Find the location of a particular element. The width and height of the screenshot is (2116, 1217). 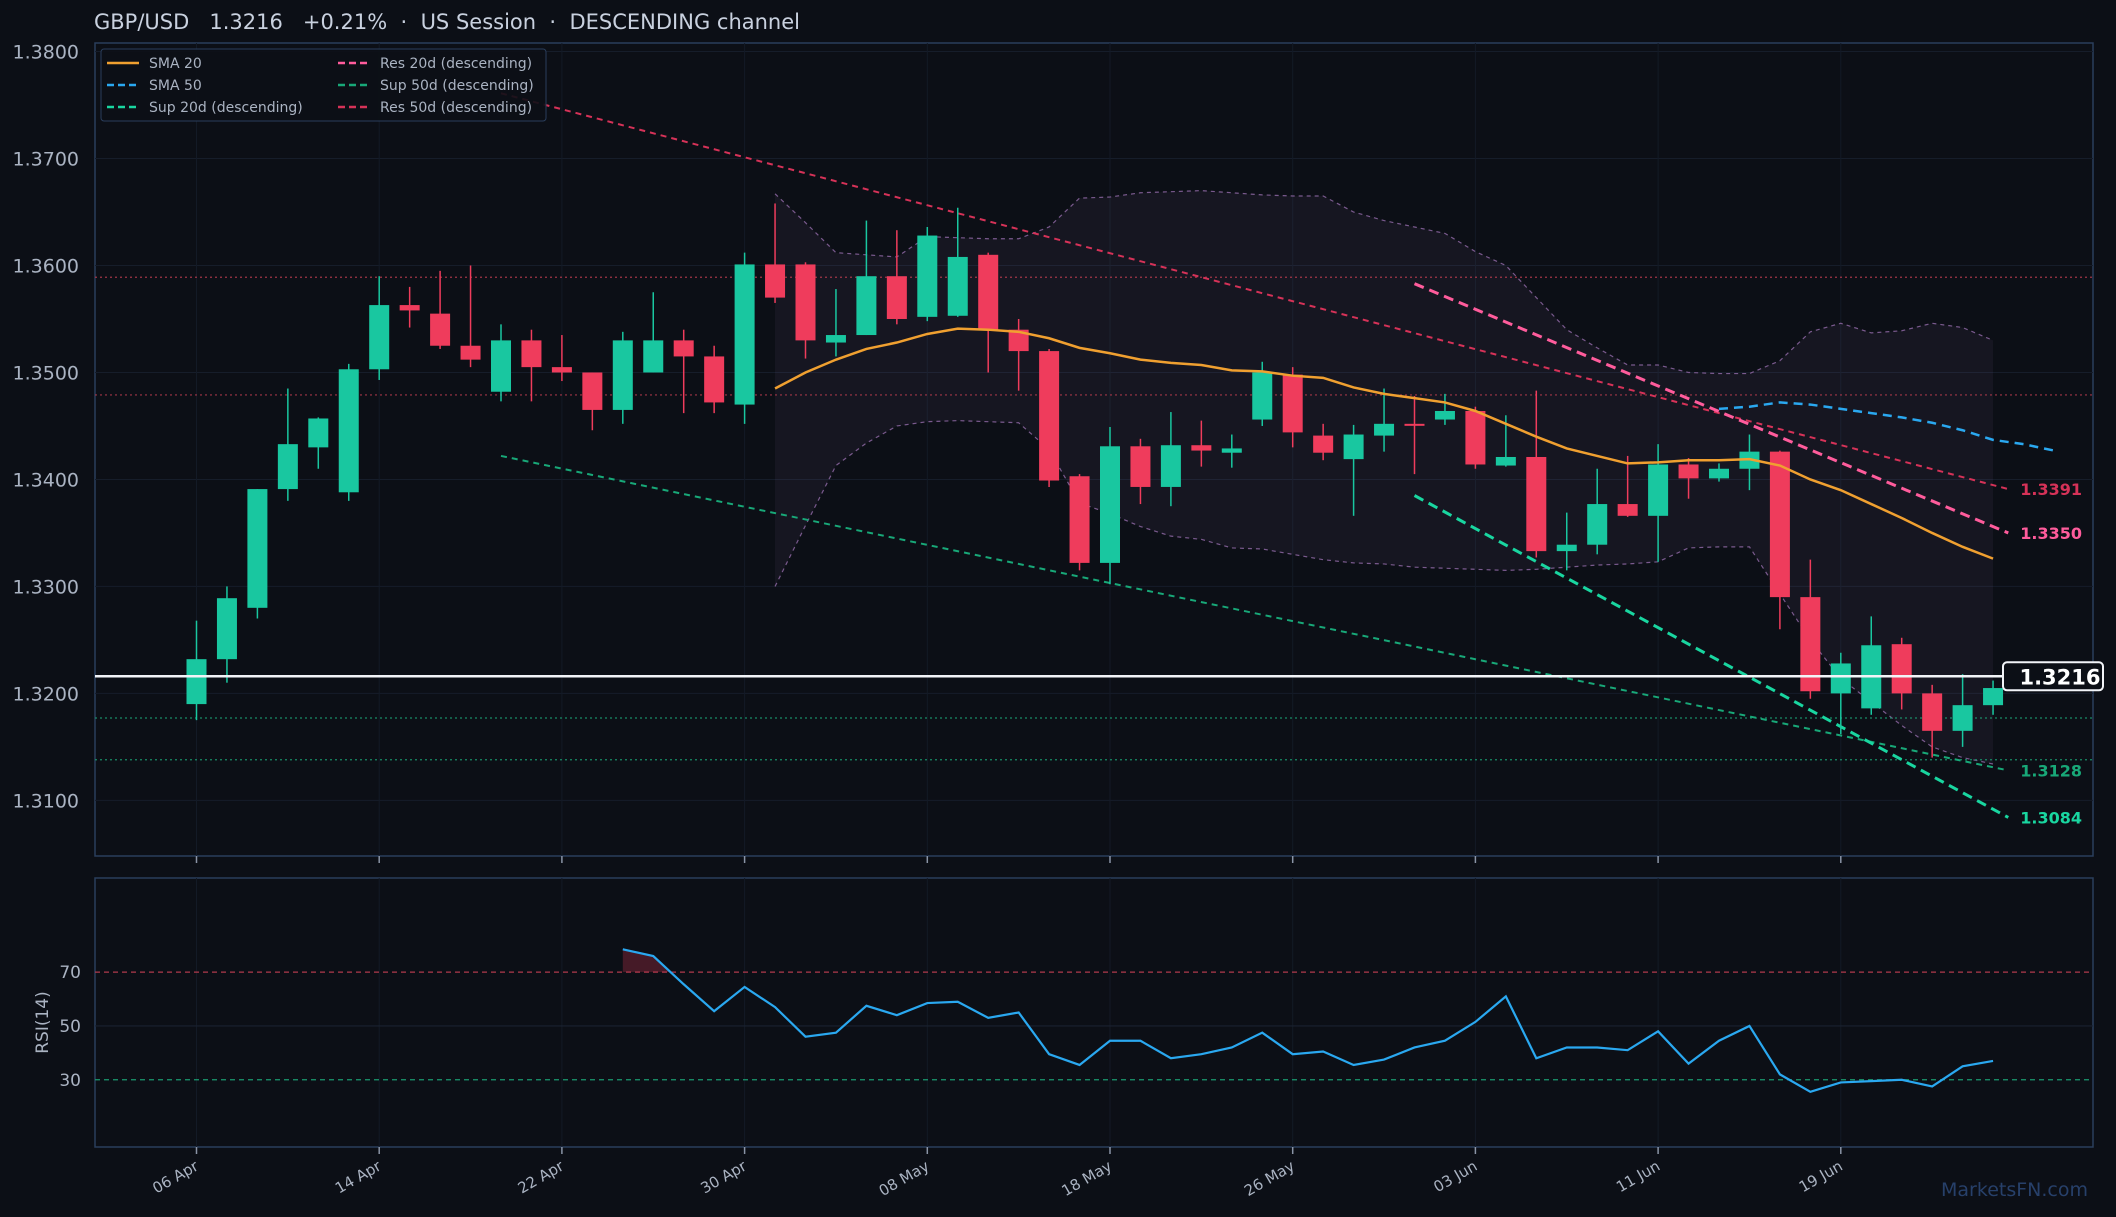

rsi-axis-label: RSI(14) is located at coordinates (43, 1022).